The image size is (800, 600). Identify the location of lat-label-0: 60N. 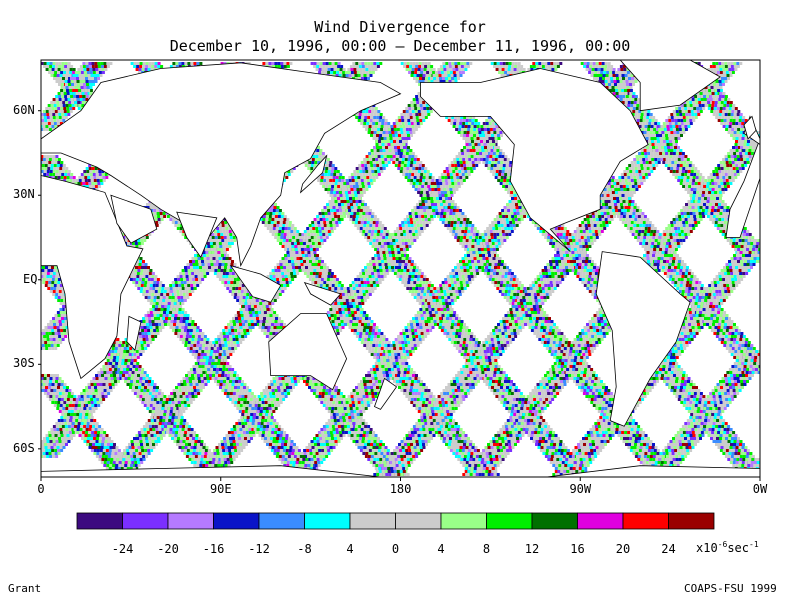
(24, 110).